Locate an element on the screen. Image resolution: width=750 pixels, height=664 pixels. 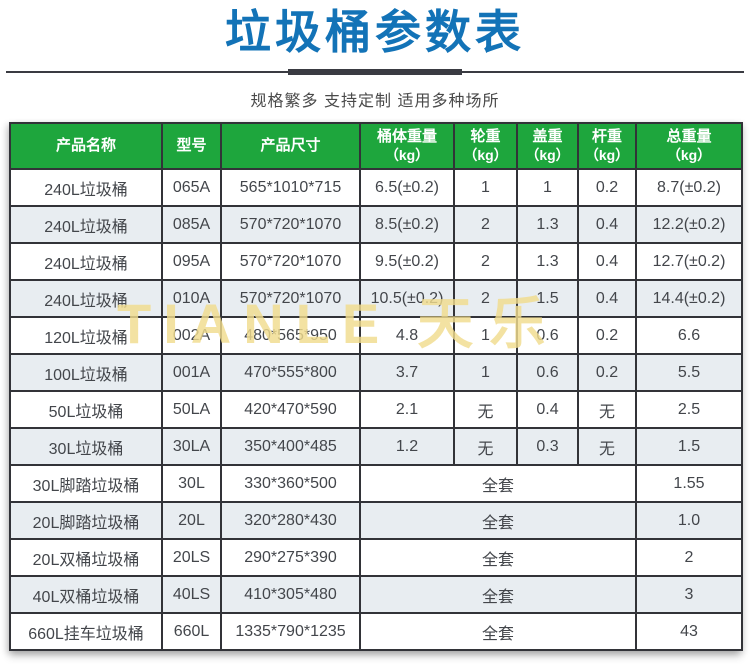
column-header-size: 产品尺寸 is located at coordinates (290, 146).